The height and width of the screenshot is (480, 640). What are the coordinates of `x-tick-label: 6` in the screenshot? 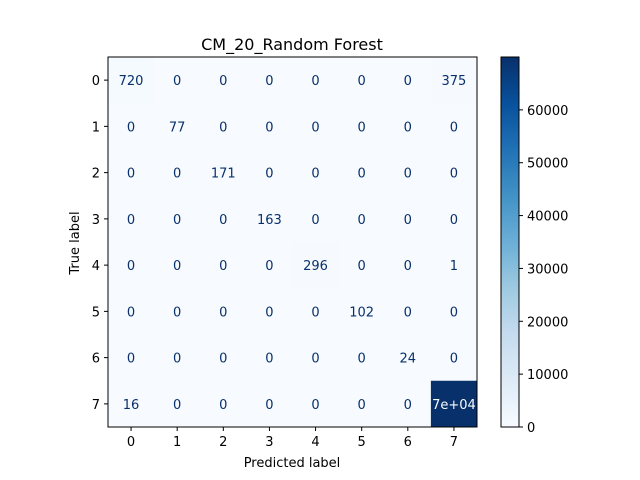 It's located at (408, 442).